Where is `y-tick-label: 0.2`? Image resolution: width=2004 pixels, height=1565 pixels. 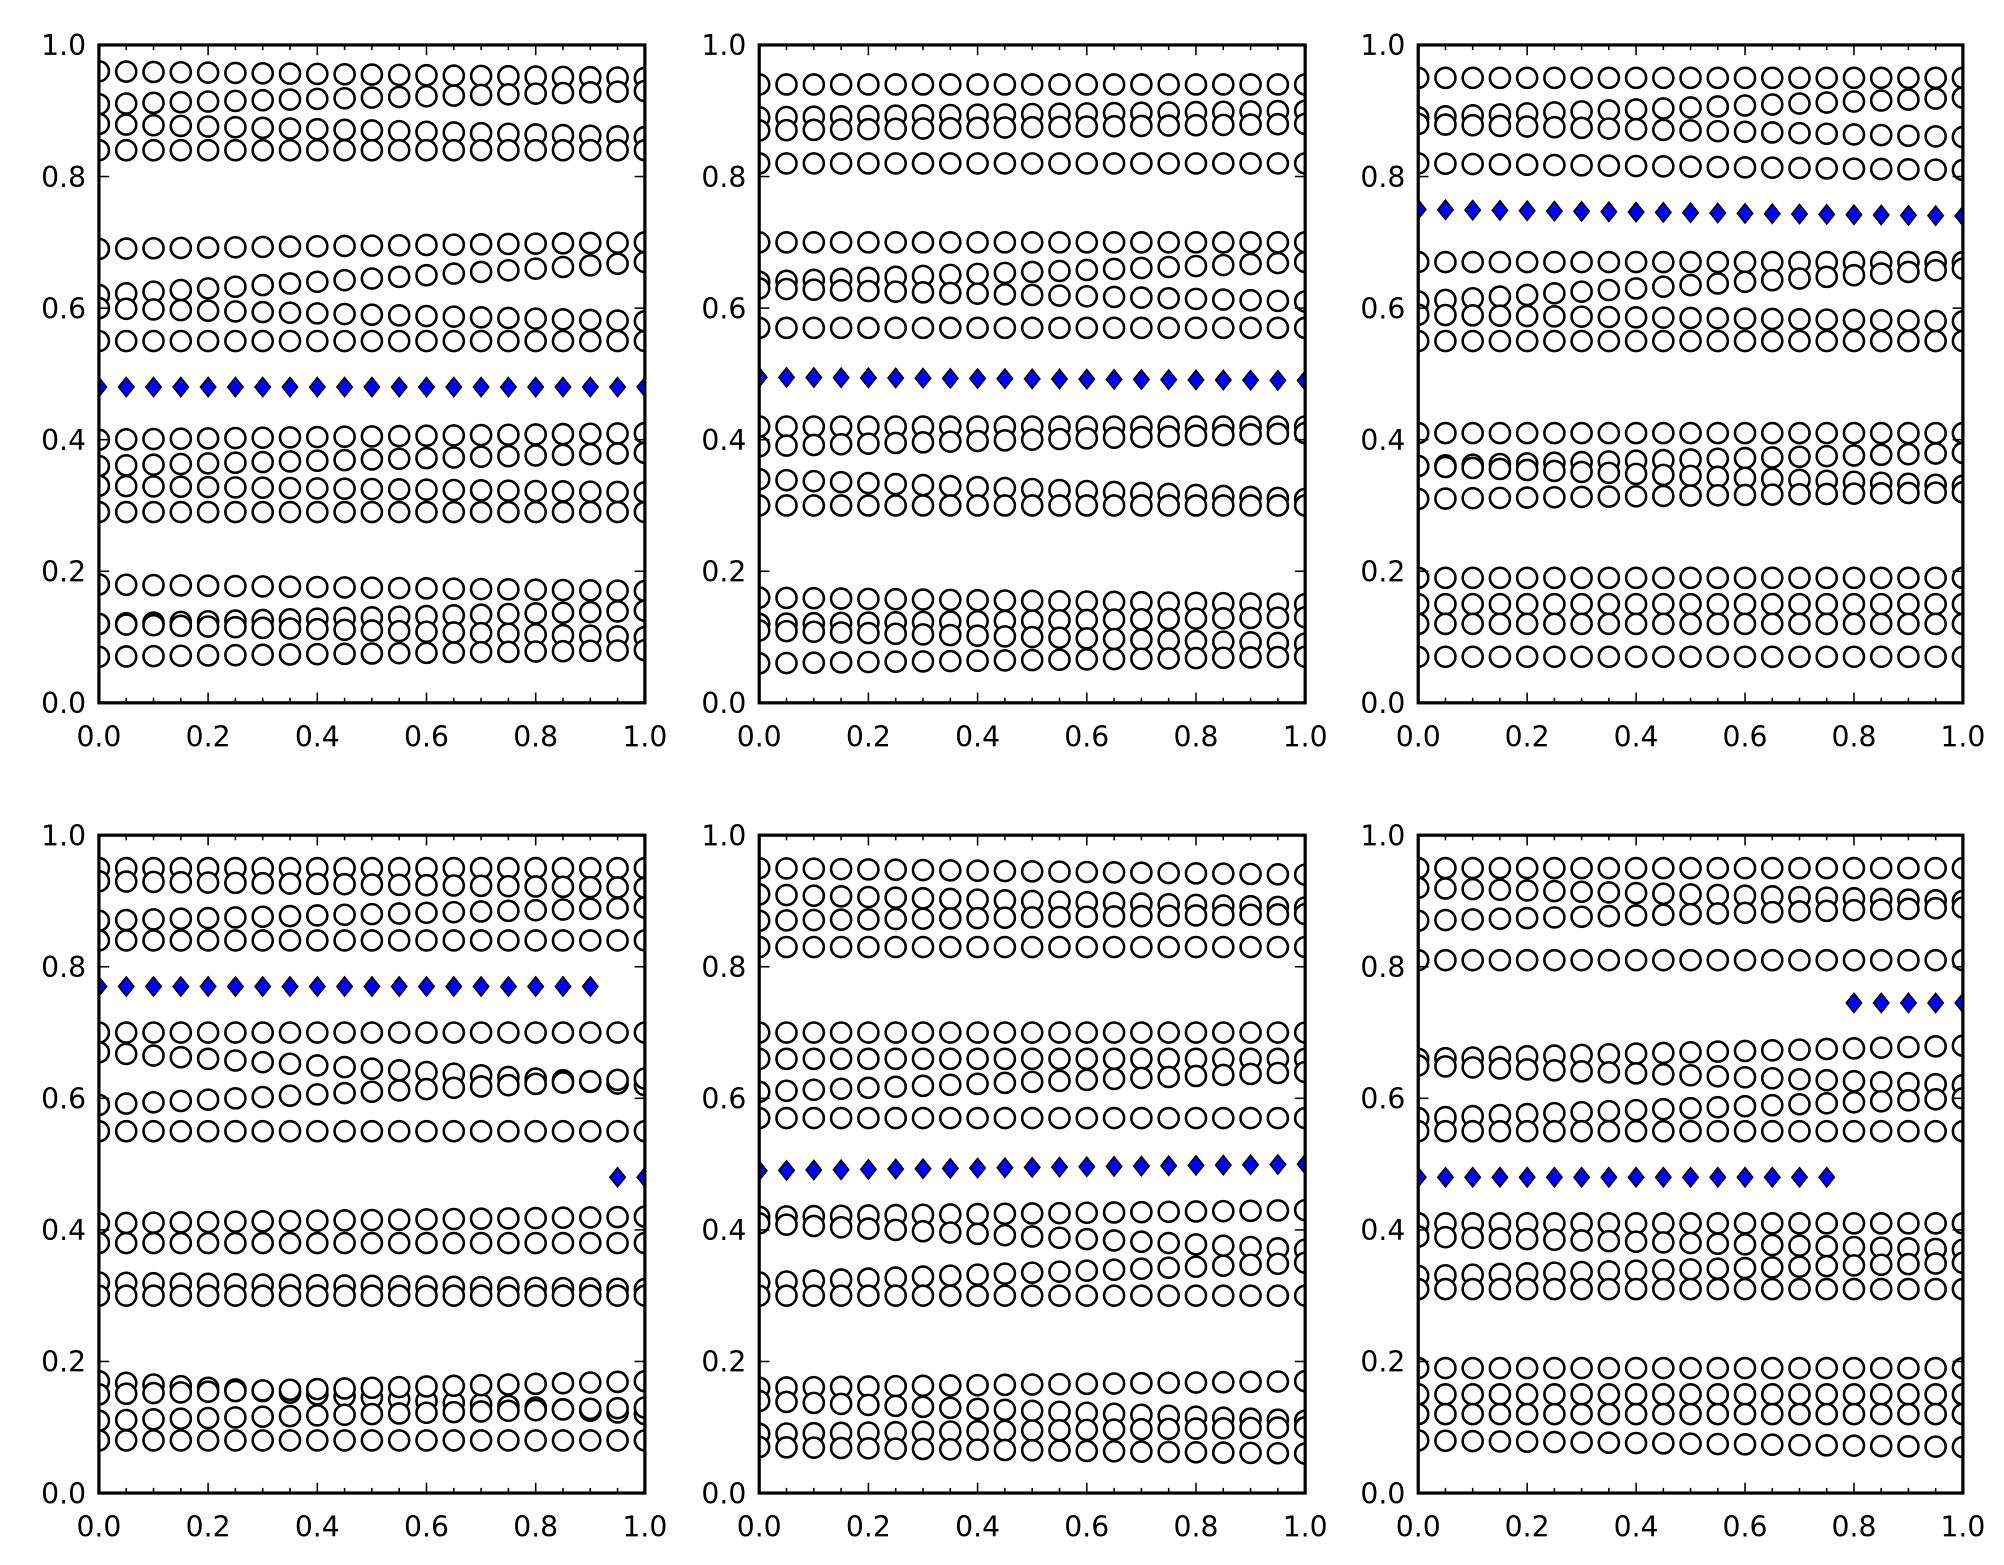
y-tick-label: 0.2 is located at coordinates (1382, 572).